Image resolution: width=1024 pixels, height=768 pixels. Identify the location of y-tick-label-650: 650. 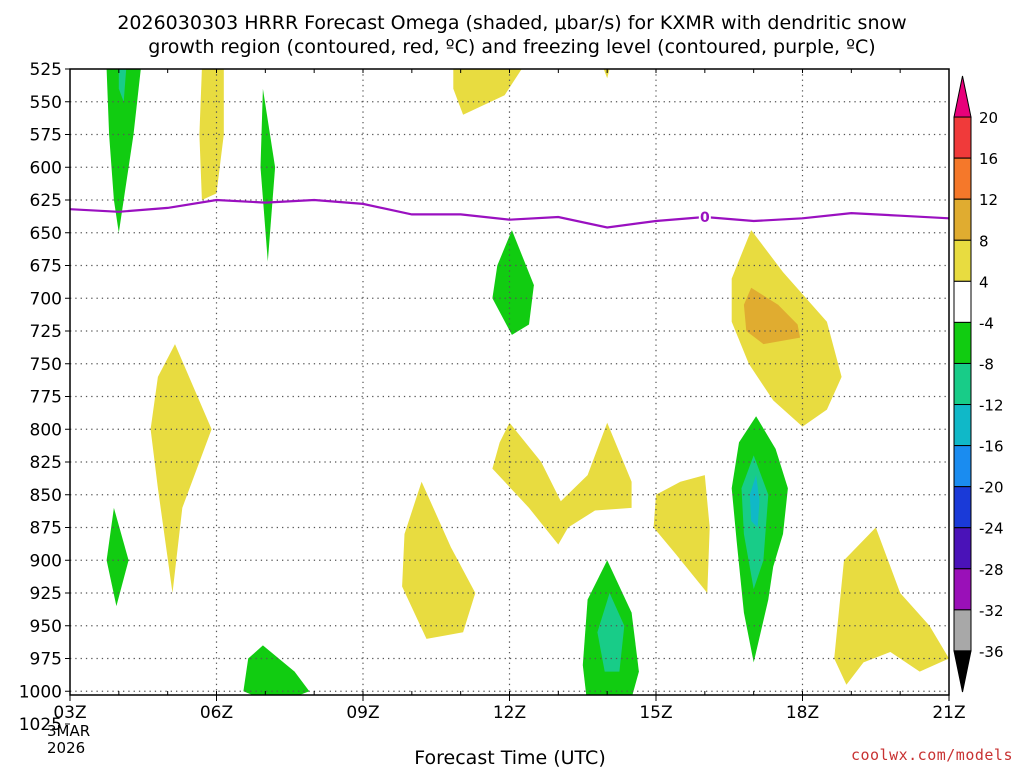
(46, 234).